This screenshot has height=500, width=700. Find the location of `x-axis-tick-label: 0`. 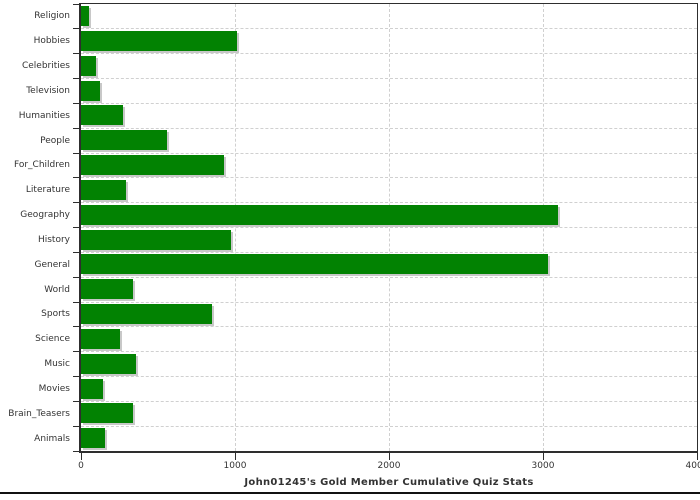

x-axis-tick-label: 0 is located at coordinates (81, 466).